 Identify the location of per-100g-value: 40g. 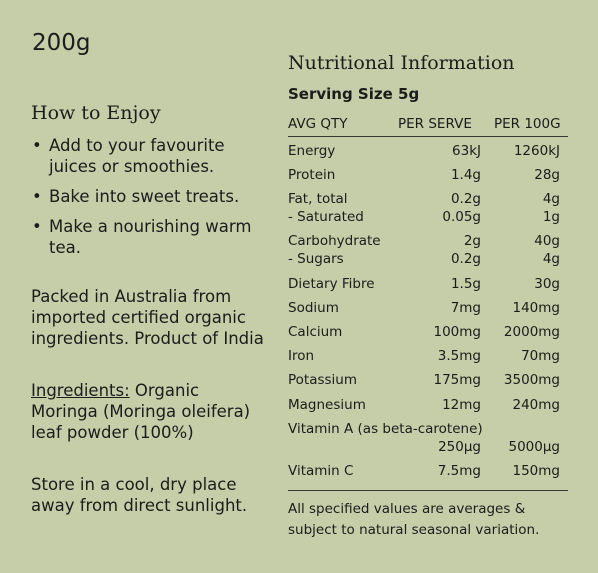
(547, 241).